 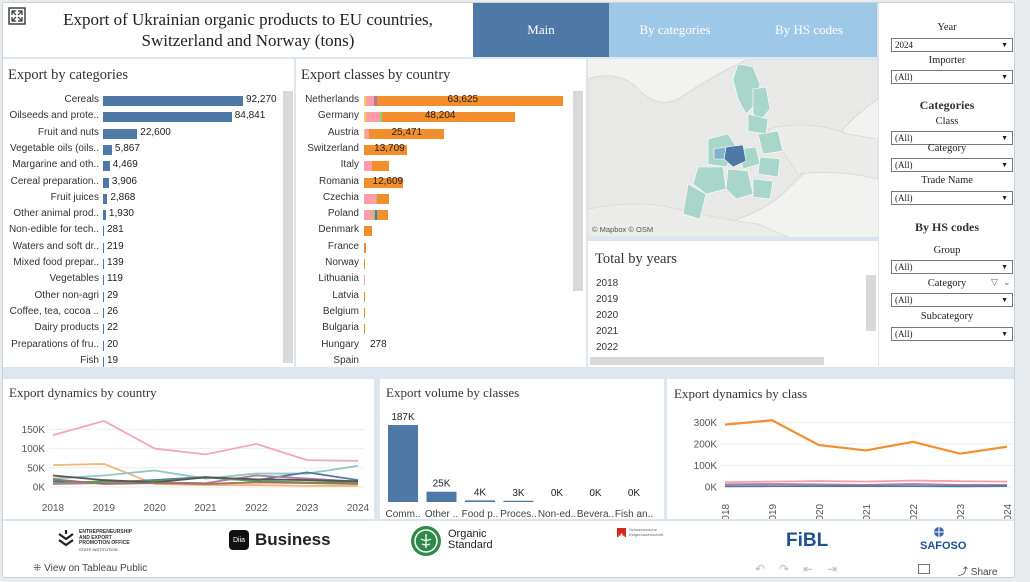 I want to click on category-value: 1,930, so click(x=121, y=214).